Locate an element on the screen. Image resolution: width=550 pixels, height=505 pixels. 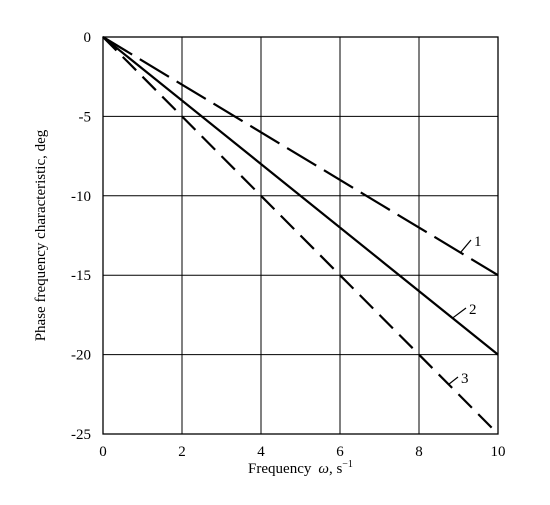
x-axis-title: Frequency ω, s−1 is located at coordinates (300, 468).